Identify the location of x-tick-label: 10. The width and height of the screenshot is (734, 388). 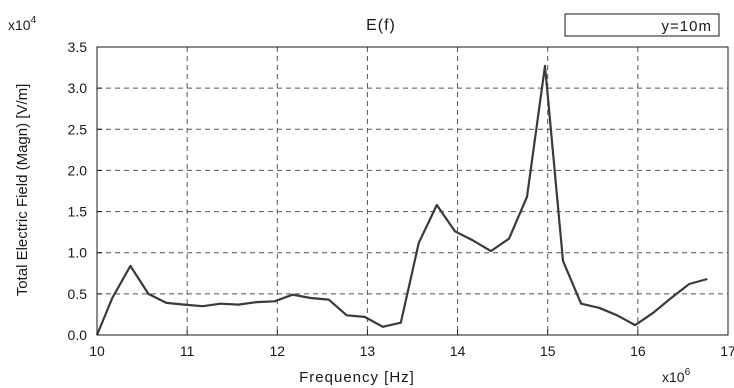
(97, 351).